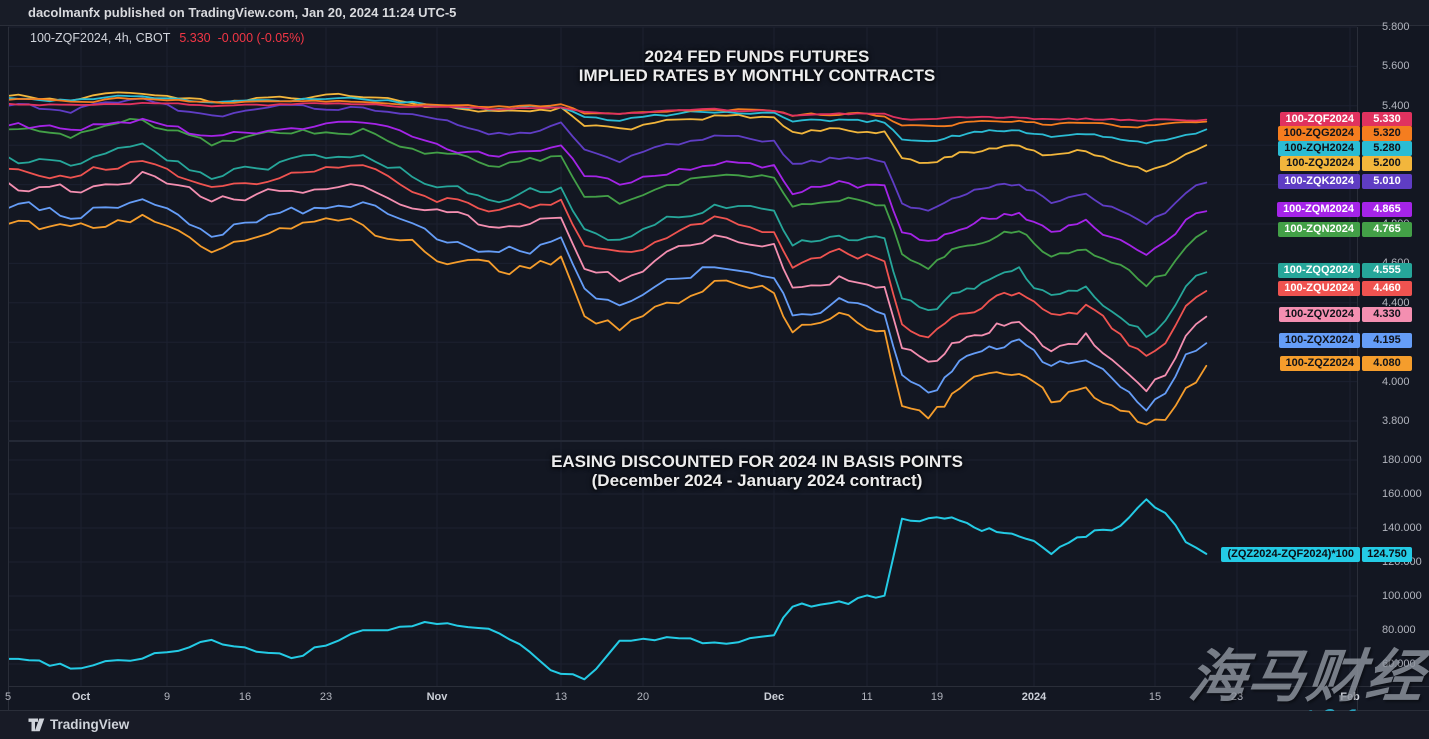  I want to click on series-label-100-ZQM2024: 100-ZQM2024 4.865, so click(1344, 209).